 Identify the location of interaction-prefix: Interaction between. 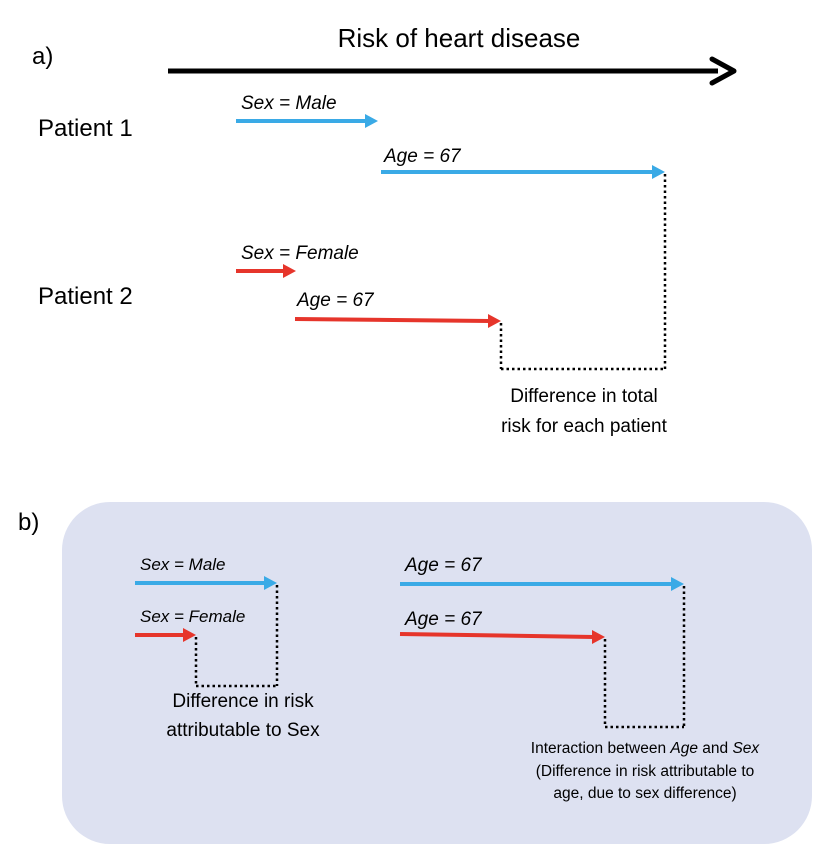
(601, 748).